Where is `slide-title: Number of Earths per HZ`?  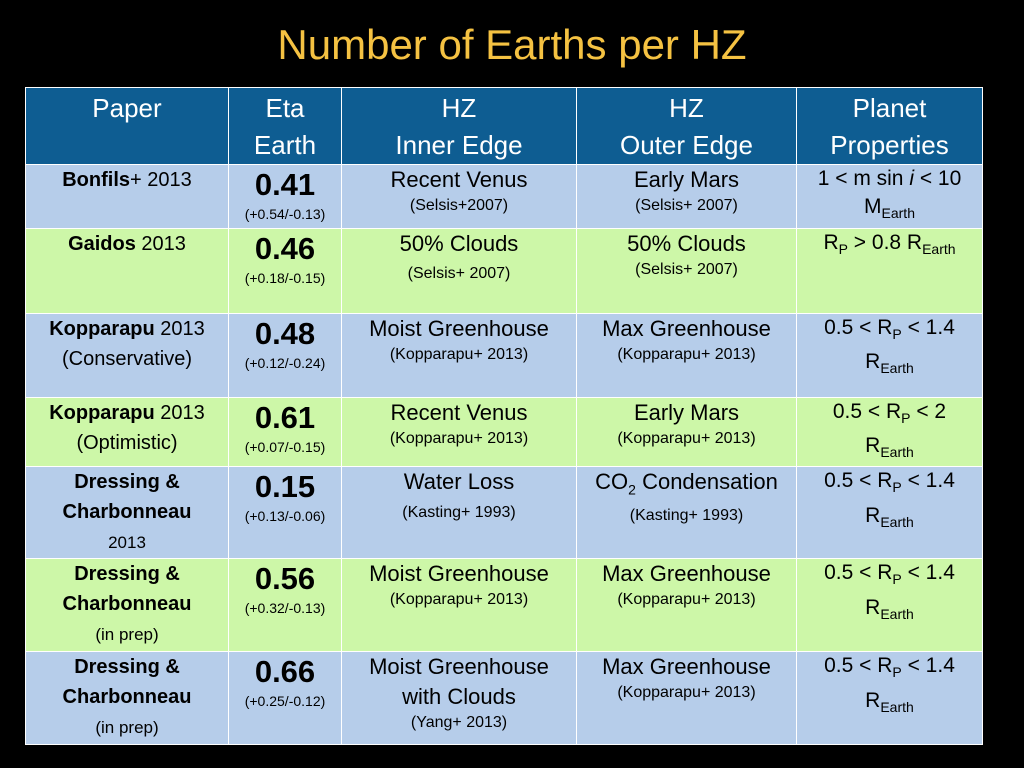
slide-title: Number of Earths per HZ is located at coordinates (512, 44).